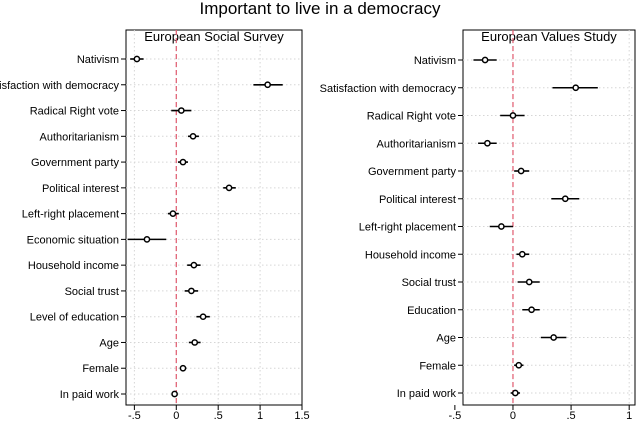 This screenshot has width=640, height=423. I want to click on y-tick-label: Economic situation, so click(73, 240).